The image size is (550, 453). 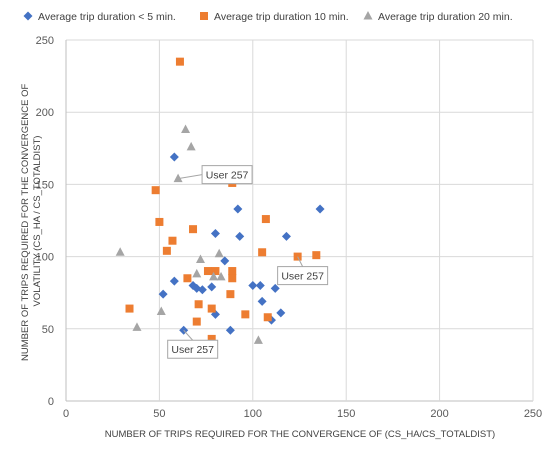 What do you see at coordinates (439, 414) in the screenshot?
I see `x-tick-label: 200` at bounding box center [439, 414].